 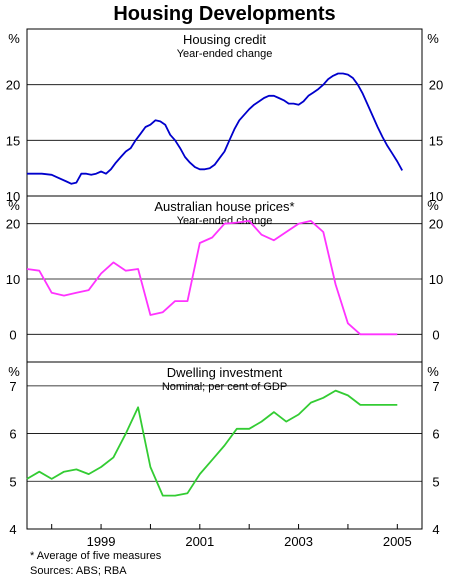 What do you see at coordinates (231, 536) in the screenshot?
I see `x-axis-ticks: 1999 2001 2003 2005` at bounding box center [231, 536].